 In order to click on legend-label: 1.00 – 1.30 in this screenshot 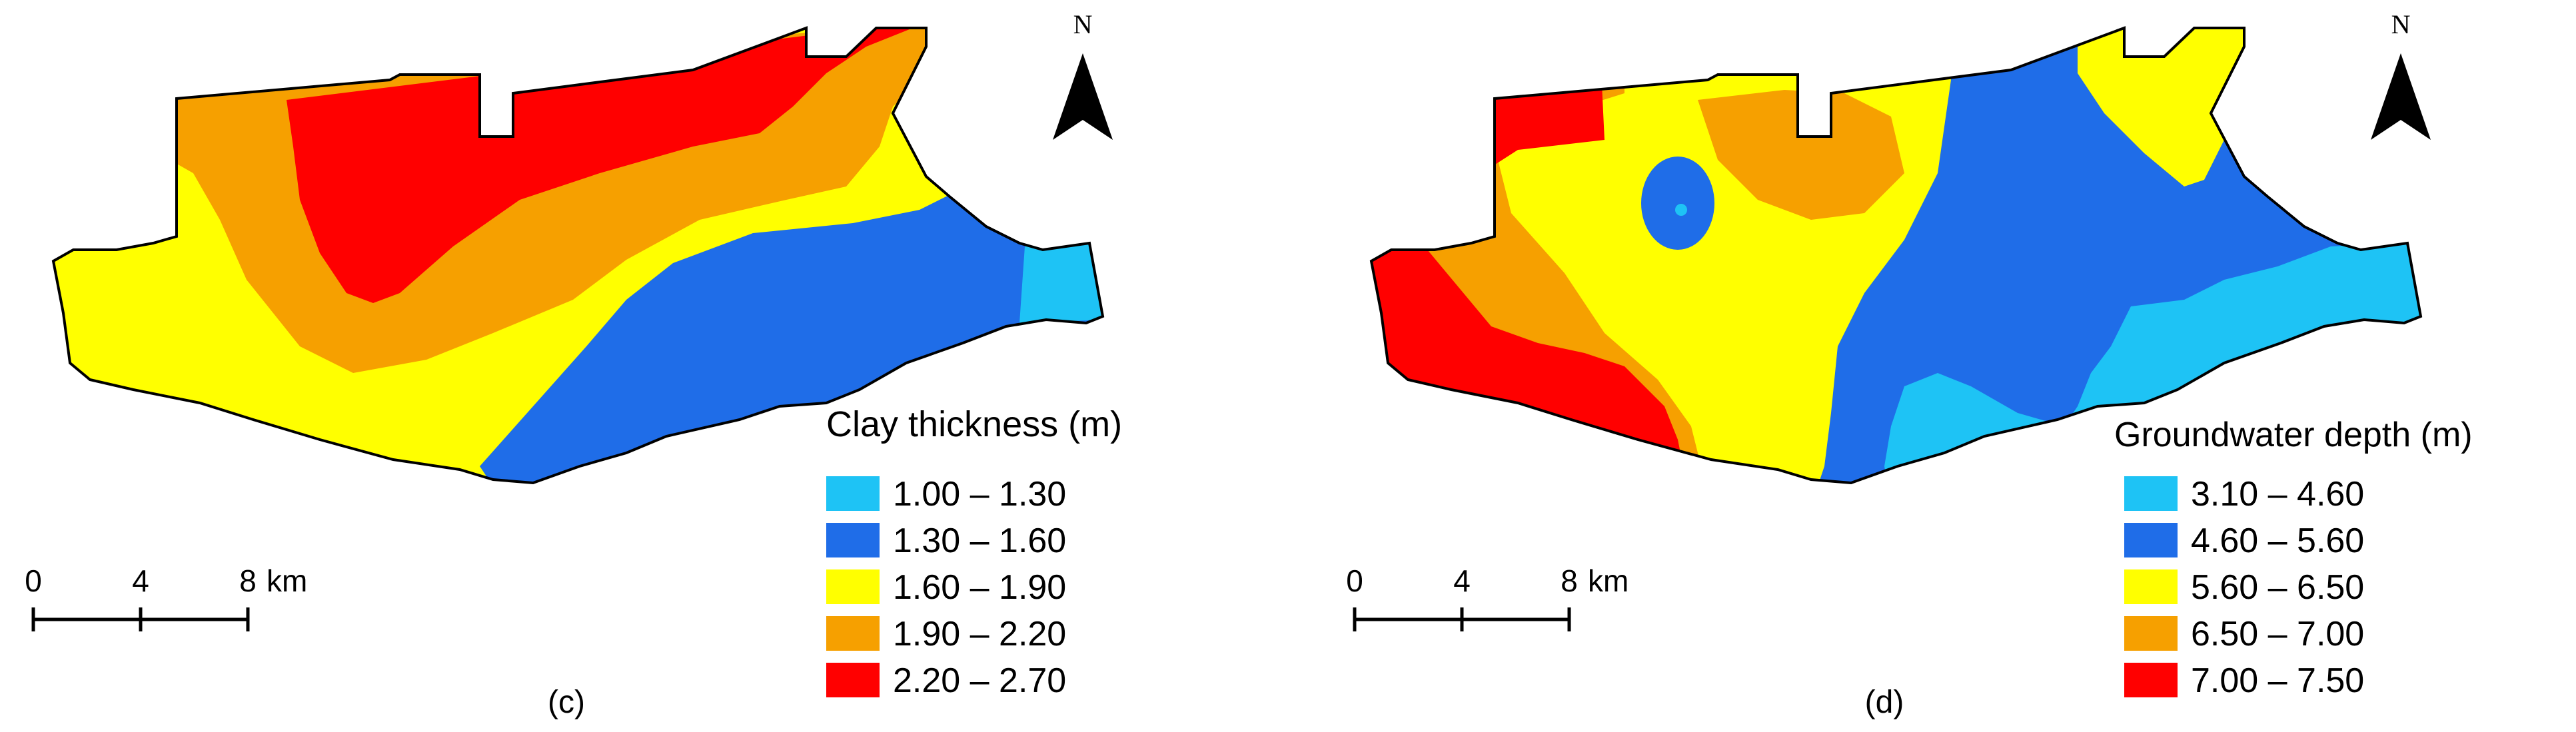, I will do `click(979, 495)`.